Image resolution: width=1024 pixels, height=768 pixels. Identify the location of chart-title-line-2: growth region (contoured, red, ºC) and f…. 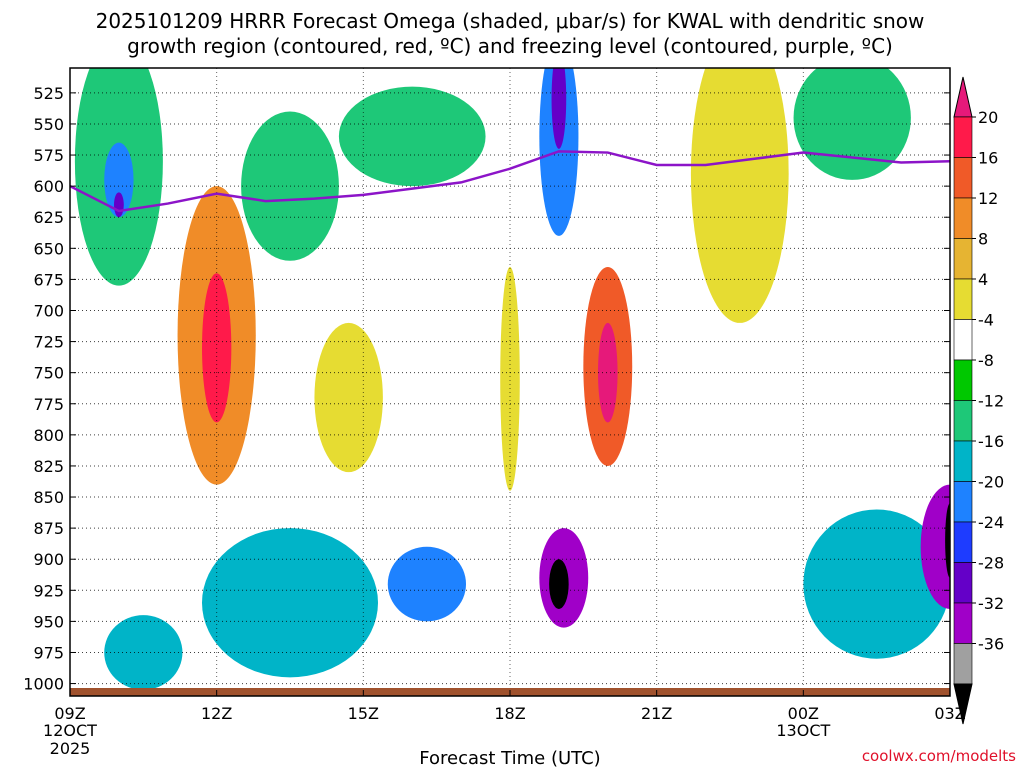
(510, 46).